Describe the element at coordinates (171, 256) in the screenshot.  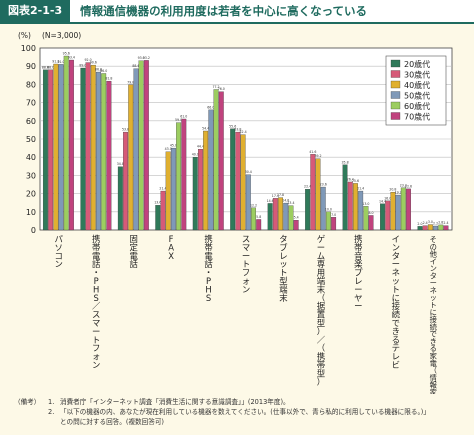
I see `x-tick-char: X` at that location.